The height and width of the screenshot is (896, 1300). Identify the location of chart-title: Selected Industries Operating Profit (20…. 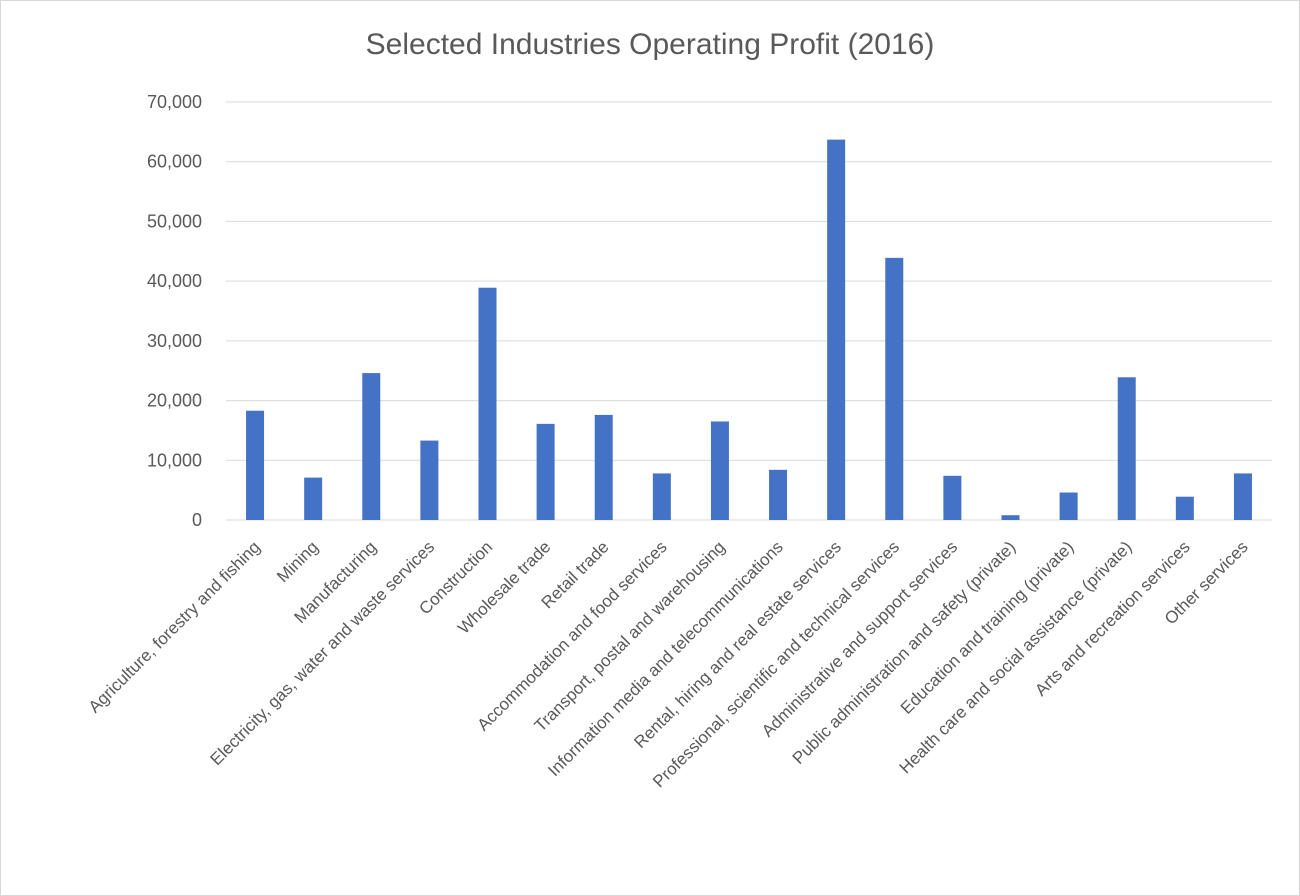
(650, 44).